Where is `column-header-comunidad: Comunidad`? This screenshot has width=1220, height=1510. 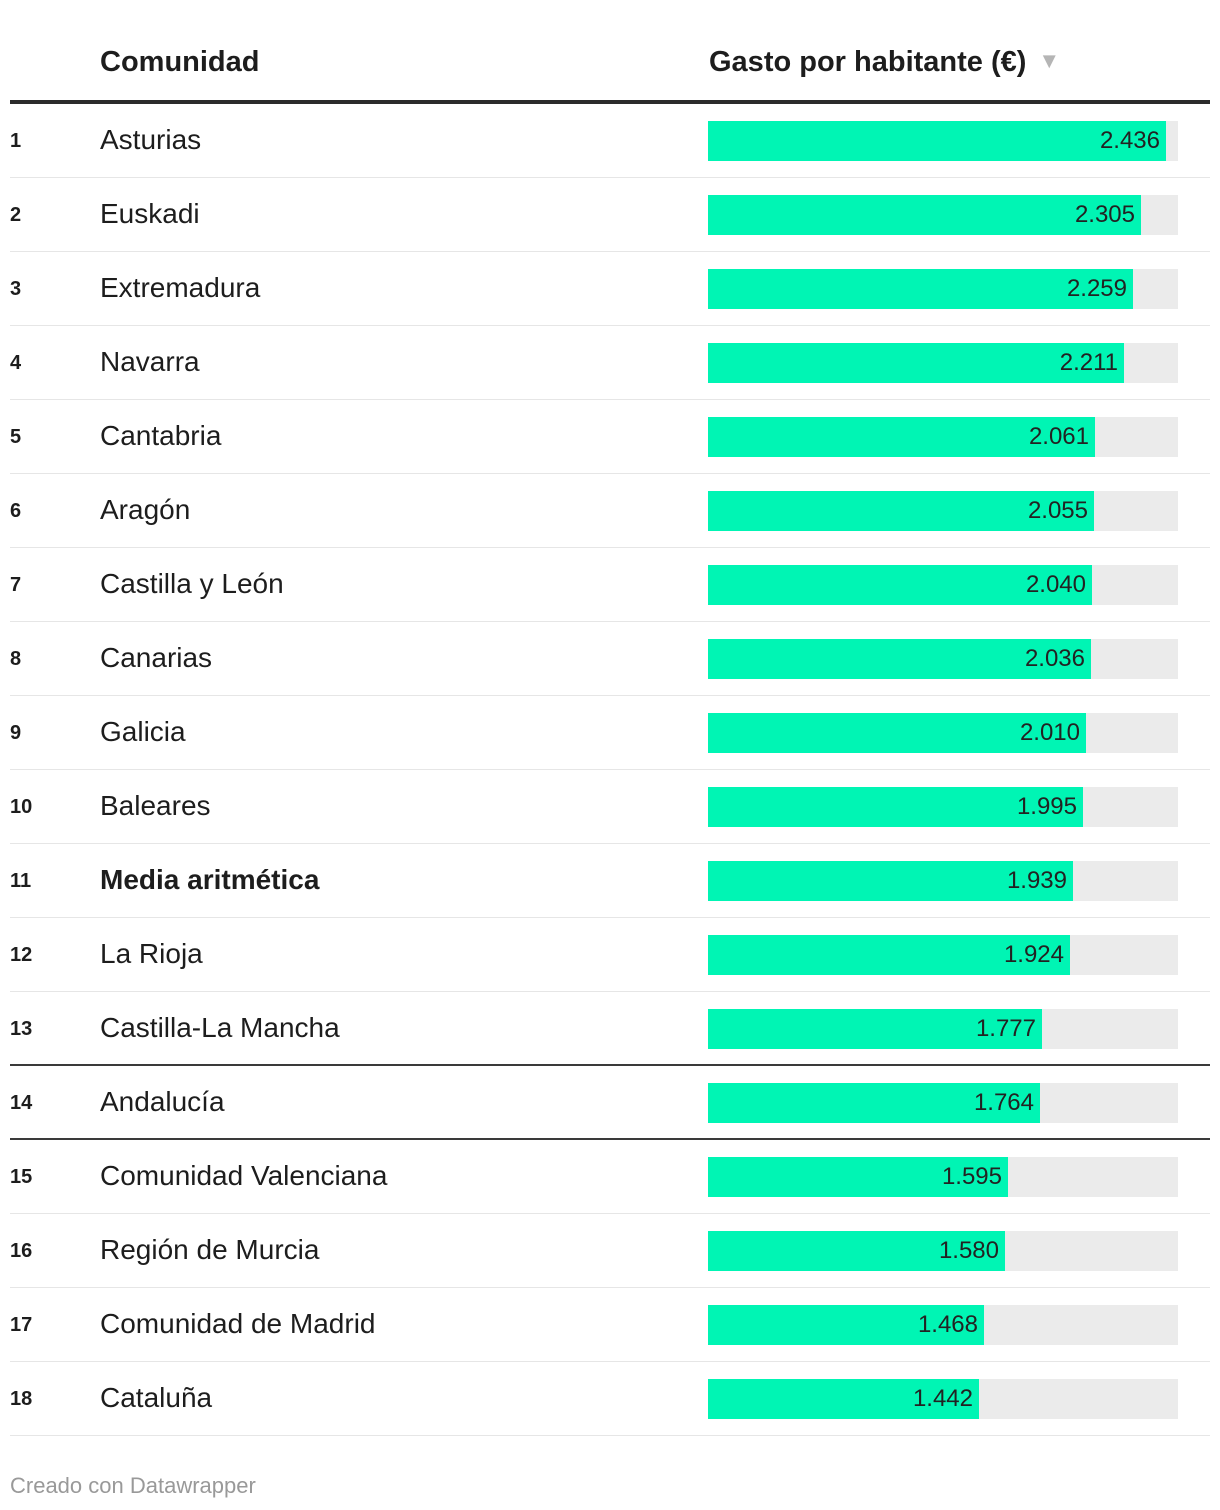 column-header-comunidad: Comunidad is located at coordinates (180, 62).